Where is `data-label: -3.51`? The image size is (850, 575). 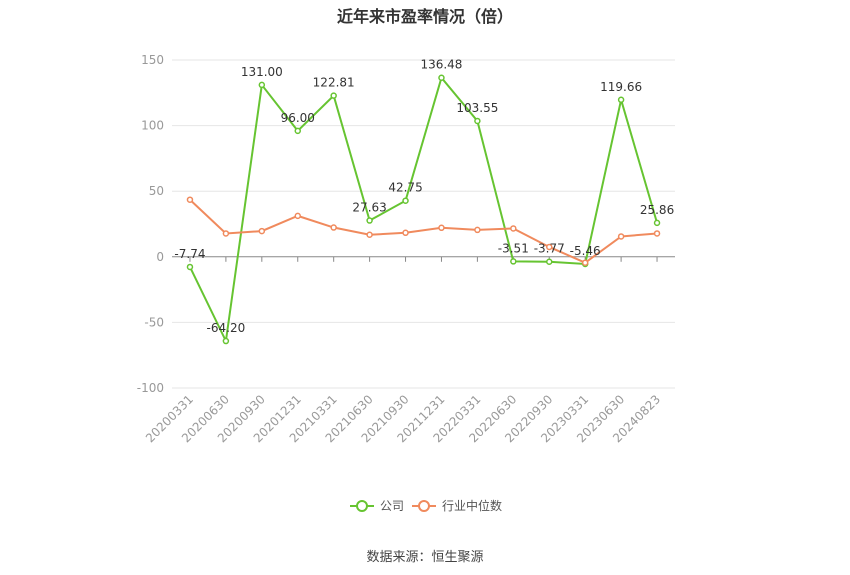
data-label: -3.51 is located at coordinates (513, 248).